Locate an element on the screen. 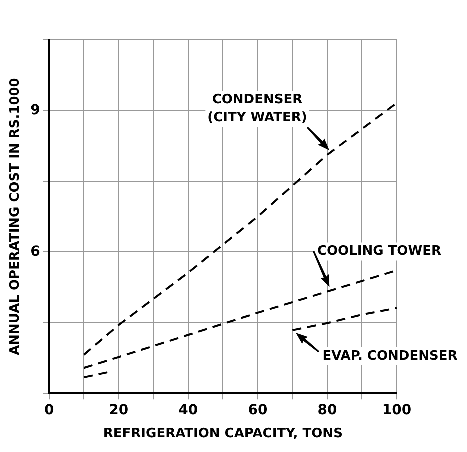 The image size is (467, 452). y-tick-label: 9 is located at coordinates (35, 110).